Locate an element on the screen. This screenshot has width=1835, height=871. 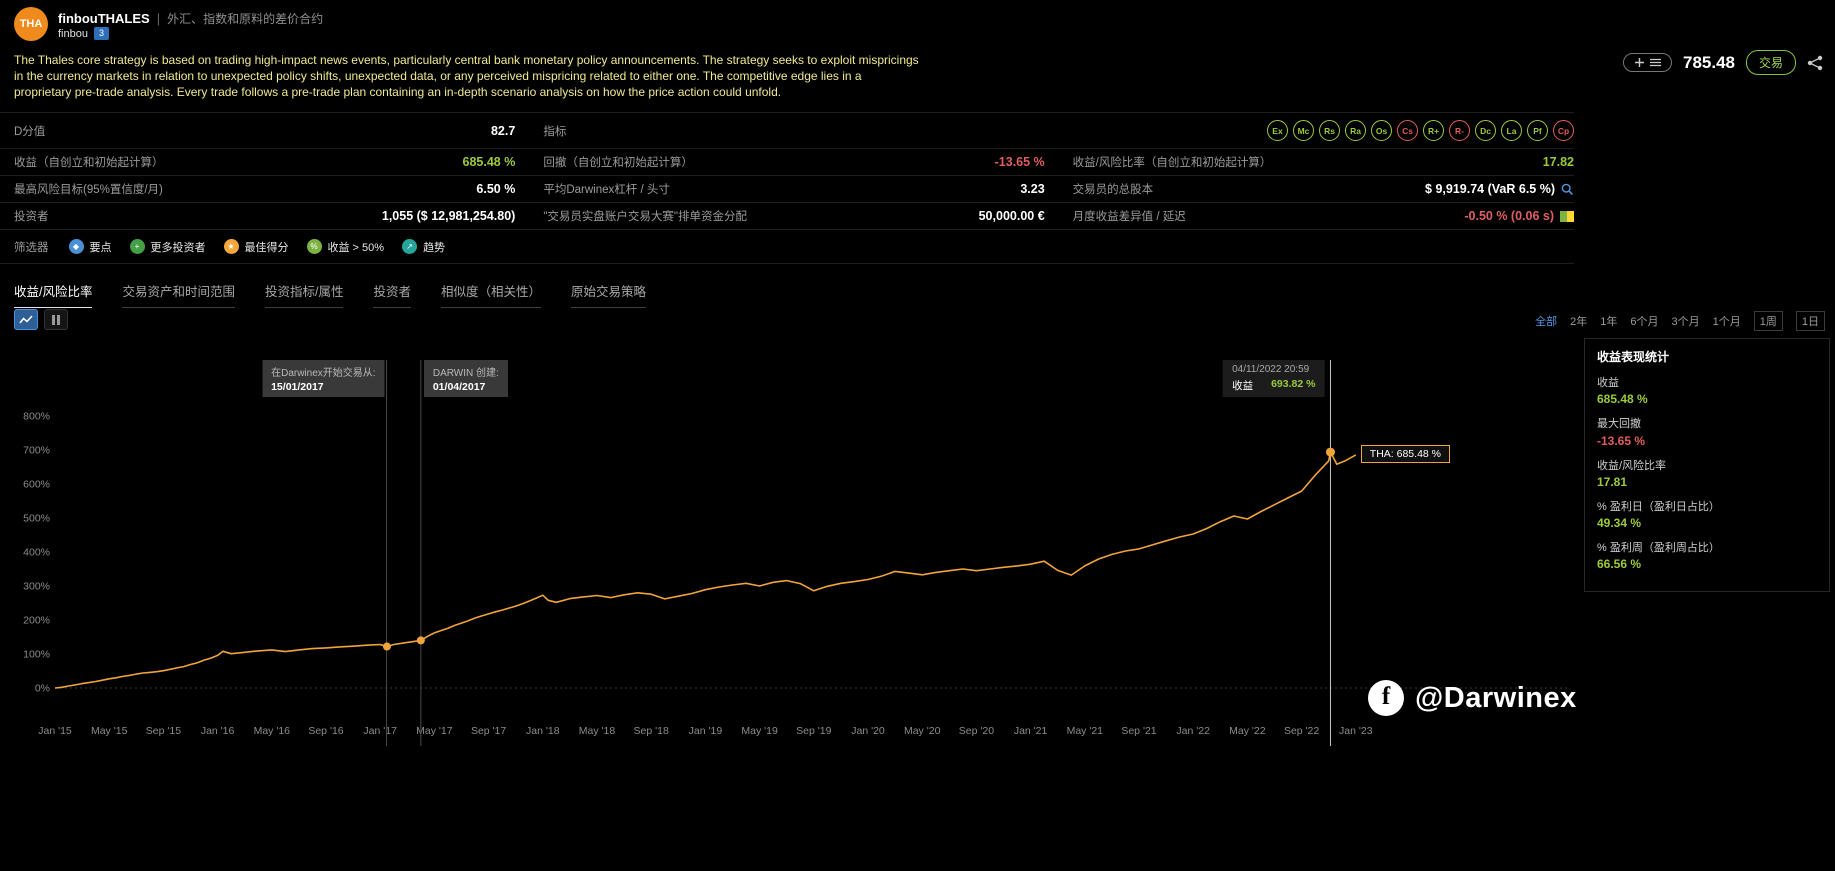
return-label: 收益（自创立和初始起计算） is located at coordinates (89, 163).